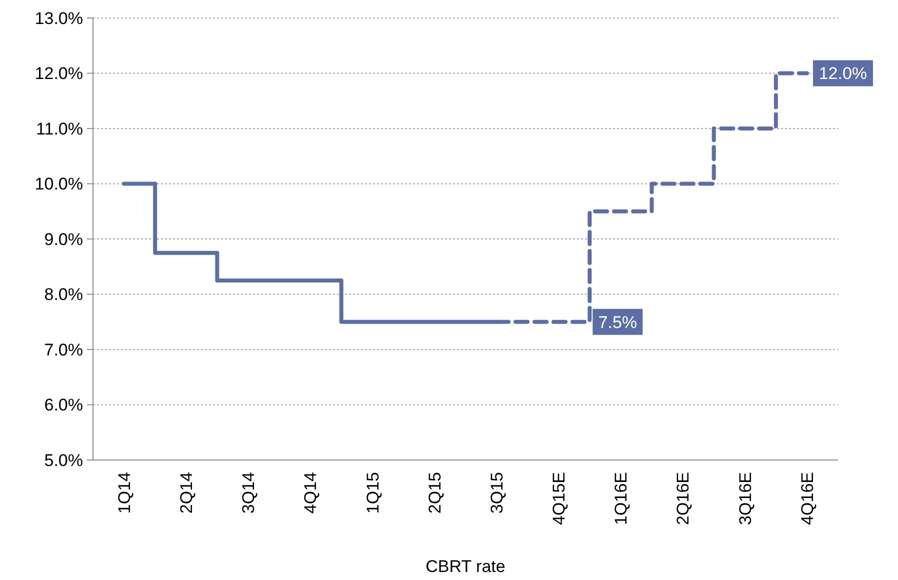 This screenshot has width=898, height=580. I want to click on y-tick-label: 11.0%, so click(59, 128).